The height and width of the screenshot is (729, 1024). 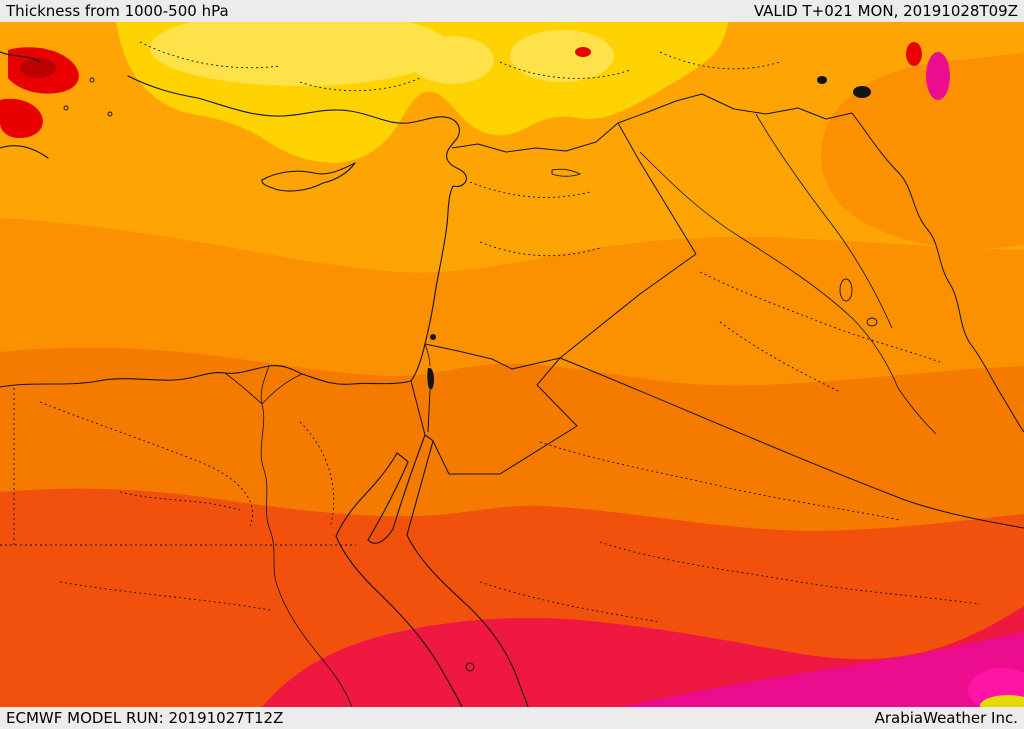 What do you see at coordinates (922, 150) in the screenshot?
I see `band-orange-pocket-top-right` at bounding box center [922, 150].